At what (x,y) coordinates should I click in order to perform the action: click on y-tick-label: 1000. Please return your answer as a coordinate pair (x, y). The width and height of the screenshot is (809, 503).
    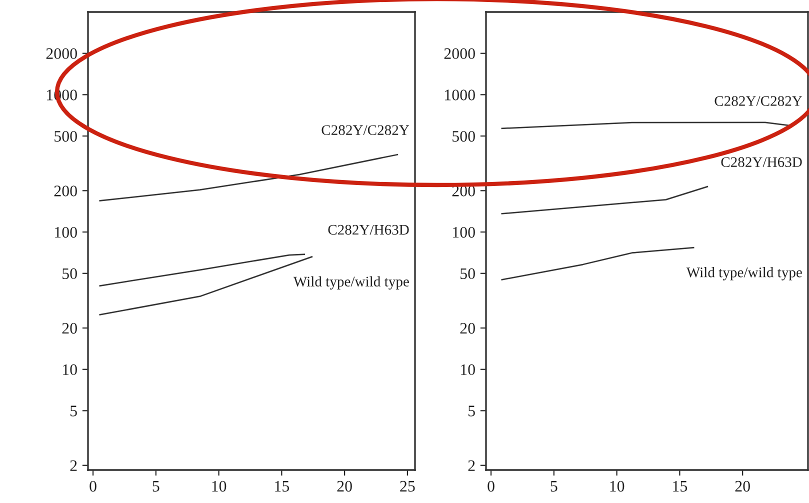
    Looking at the image, I should click on (460, 95).